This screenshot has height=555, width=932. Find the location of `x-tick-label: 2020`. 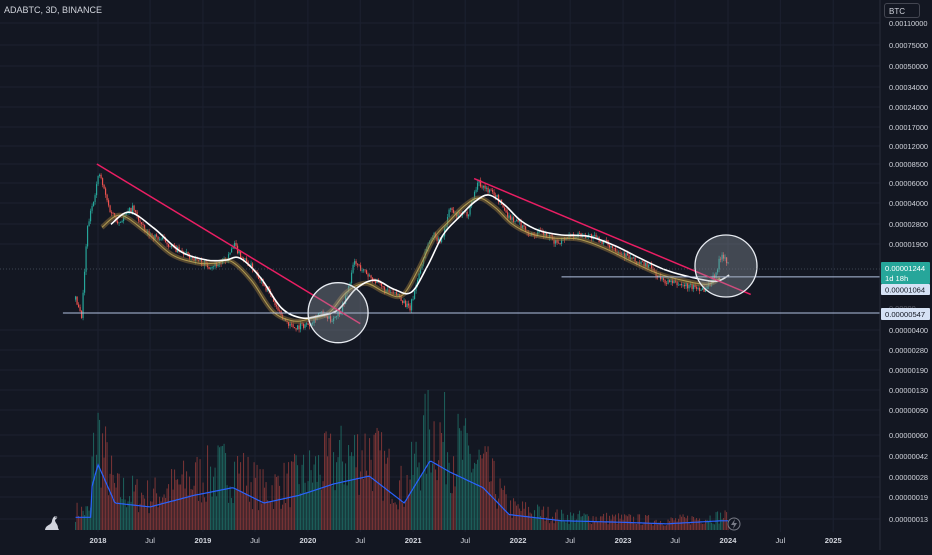

x-tick-label: 2020 is located at coordinates (307, 540).